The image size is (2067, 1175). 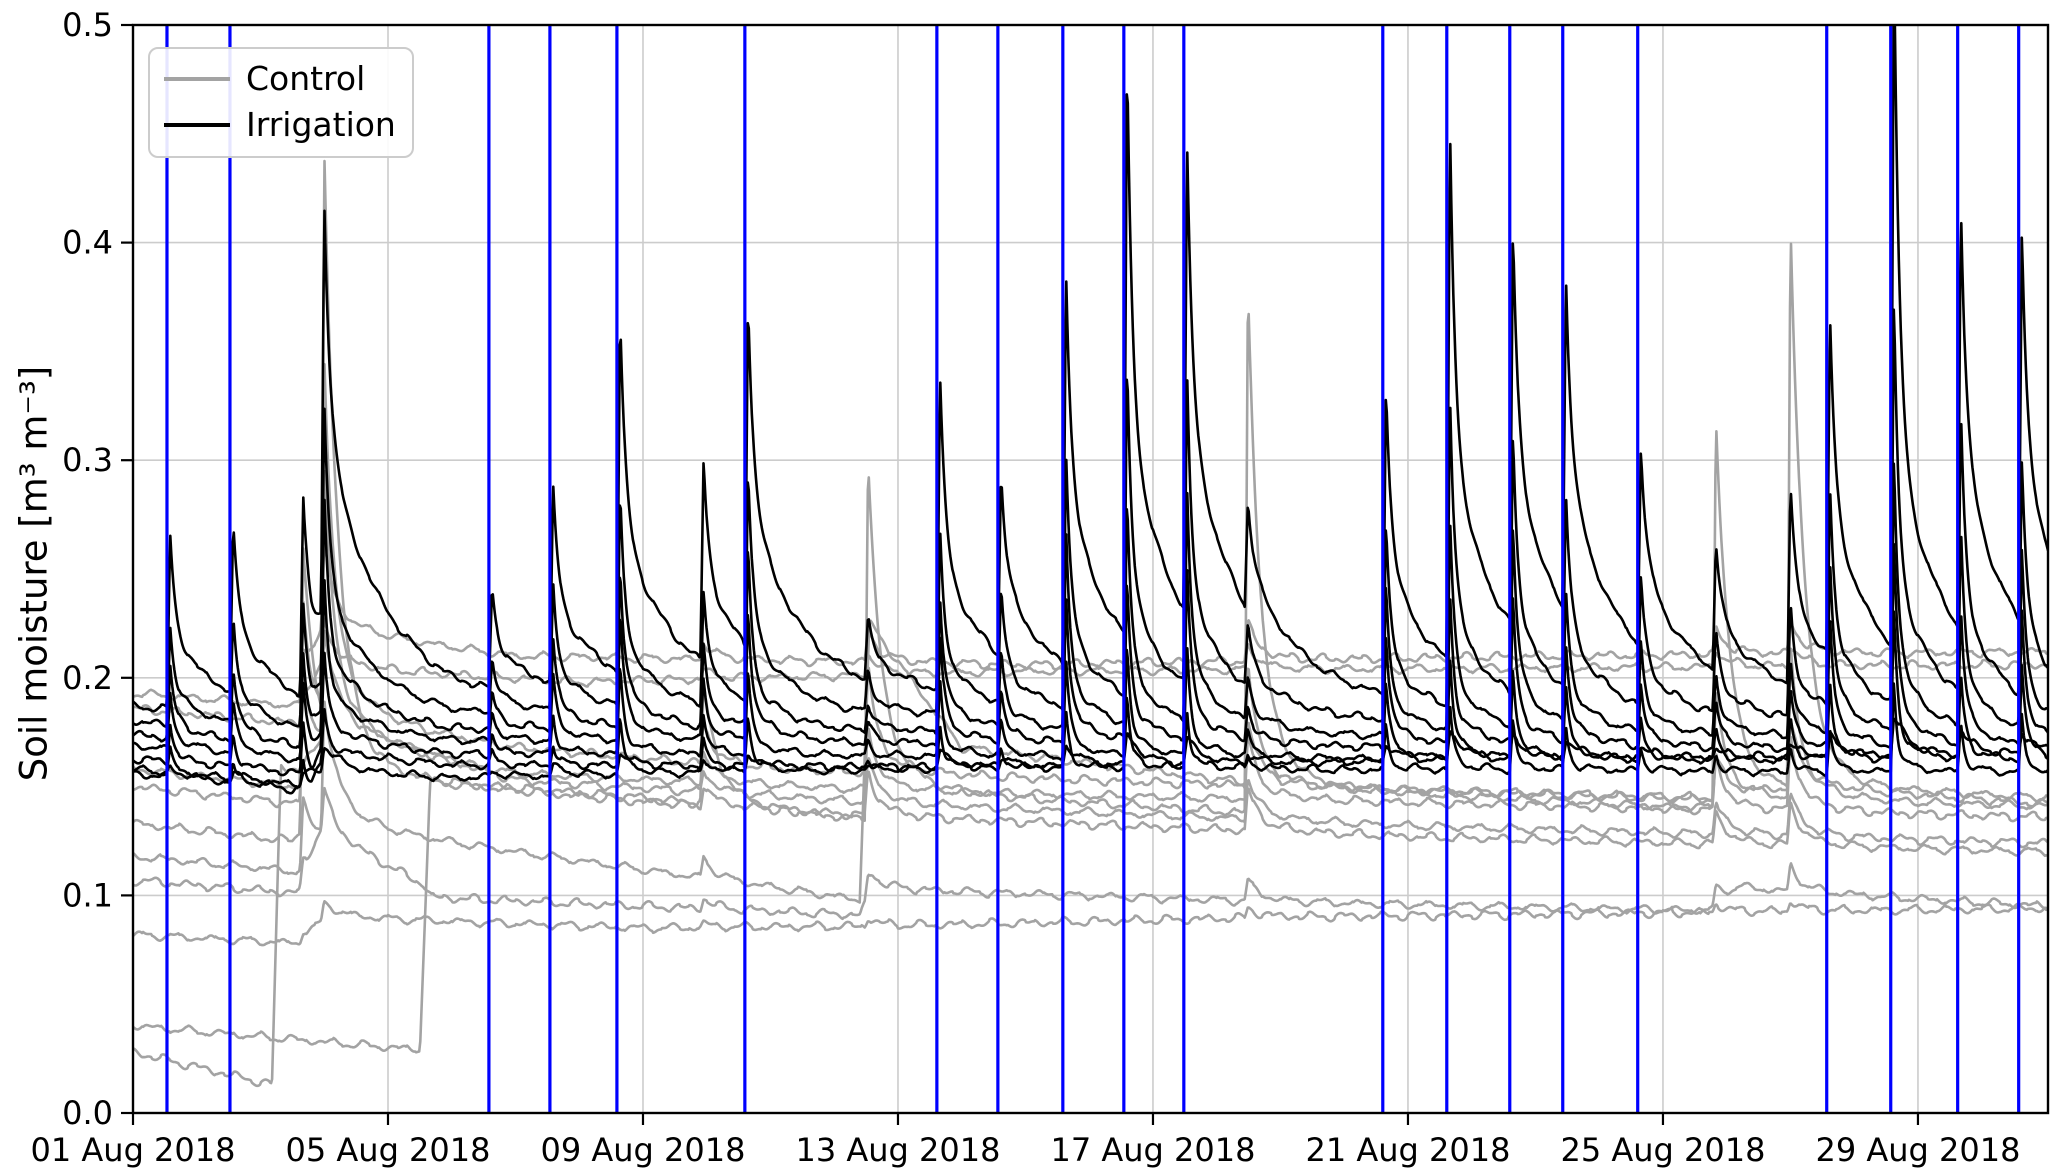 I want to click on y-tick-label: 0.3, so click(x=87, y=460).